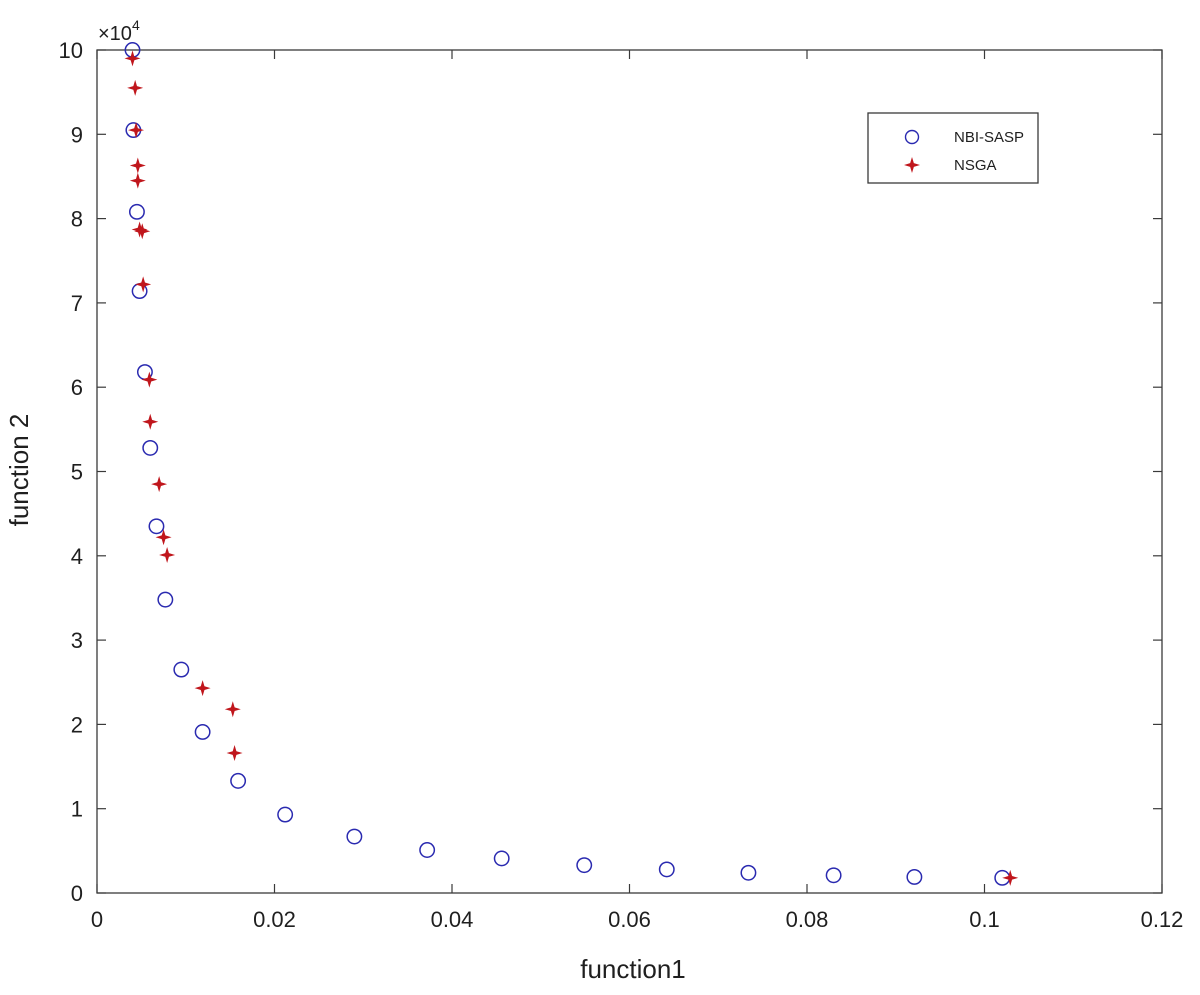  I want to click on y-tick-label: 5, so click(77, 472).